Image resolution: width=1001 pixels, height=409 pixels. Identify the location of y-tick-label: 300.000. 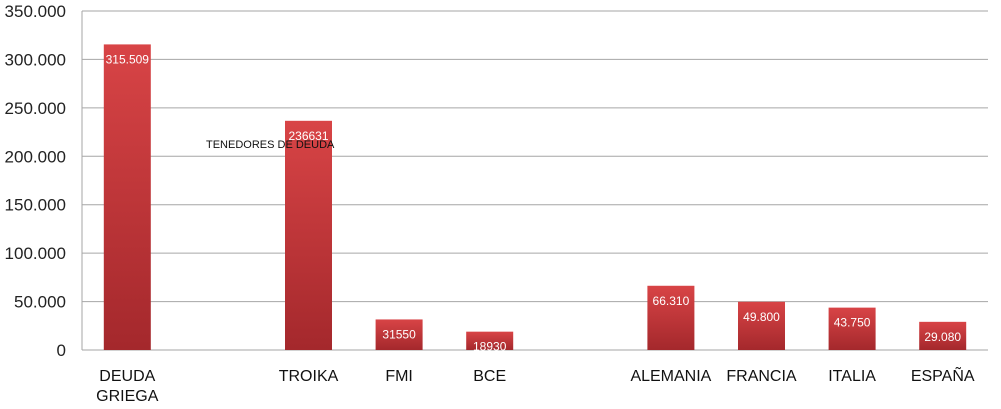
(35, 59).